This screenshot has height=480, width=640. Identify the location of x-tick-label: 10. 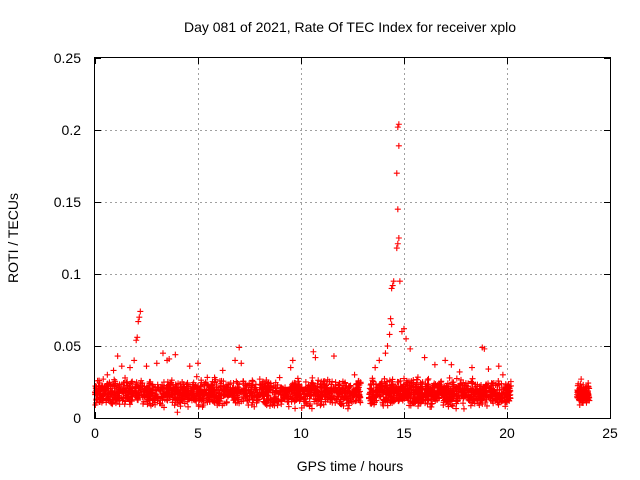
(301, 433).